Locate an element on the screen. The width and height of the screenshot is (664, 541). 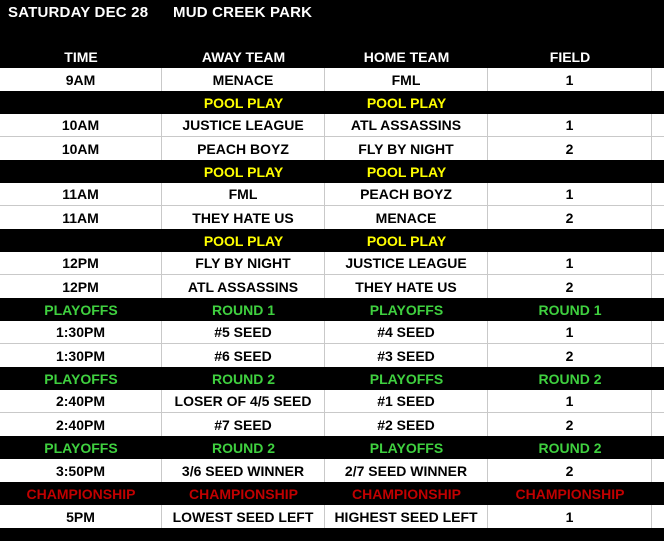
home-team-cell: 2/7 SEED WINNER is located at coordinates (406, 470).